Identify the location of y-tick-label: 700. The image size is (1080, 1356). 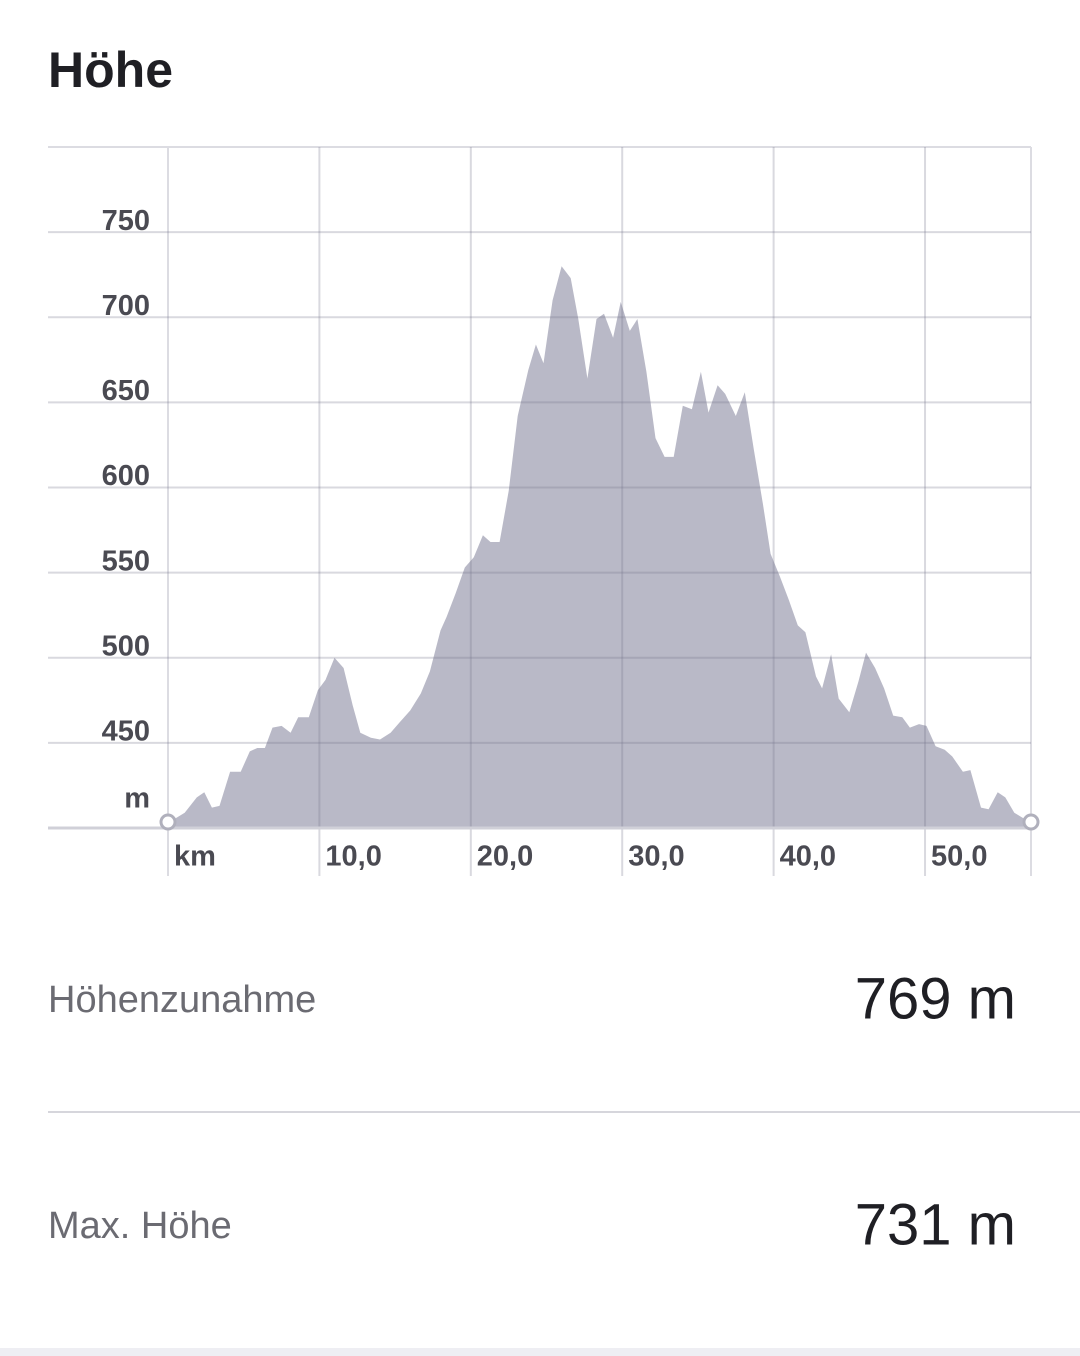
(126, 306).